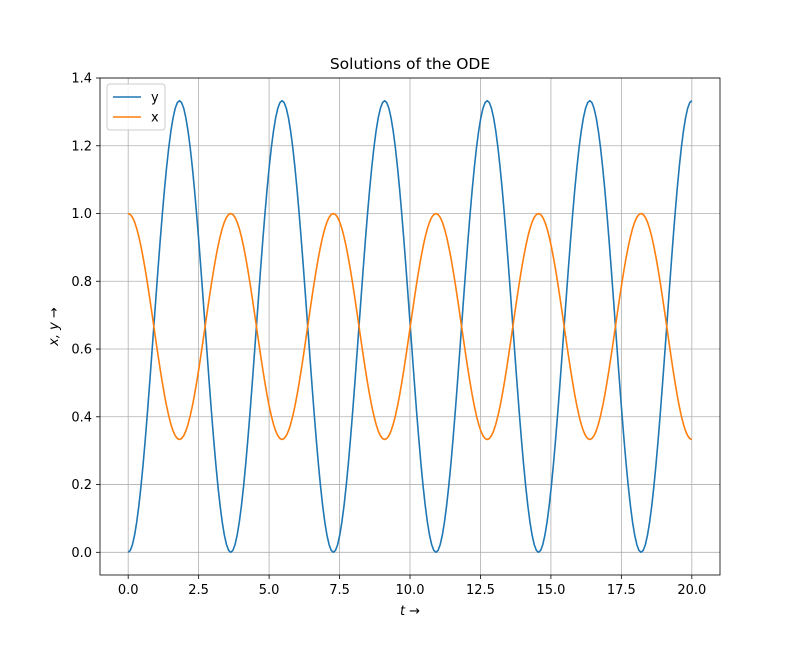  I want to click on x-axis-label: t →, so click(410, 611).